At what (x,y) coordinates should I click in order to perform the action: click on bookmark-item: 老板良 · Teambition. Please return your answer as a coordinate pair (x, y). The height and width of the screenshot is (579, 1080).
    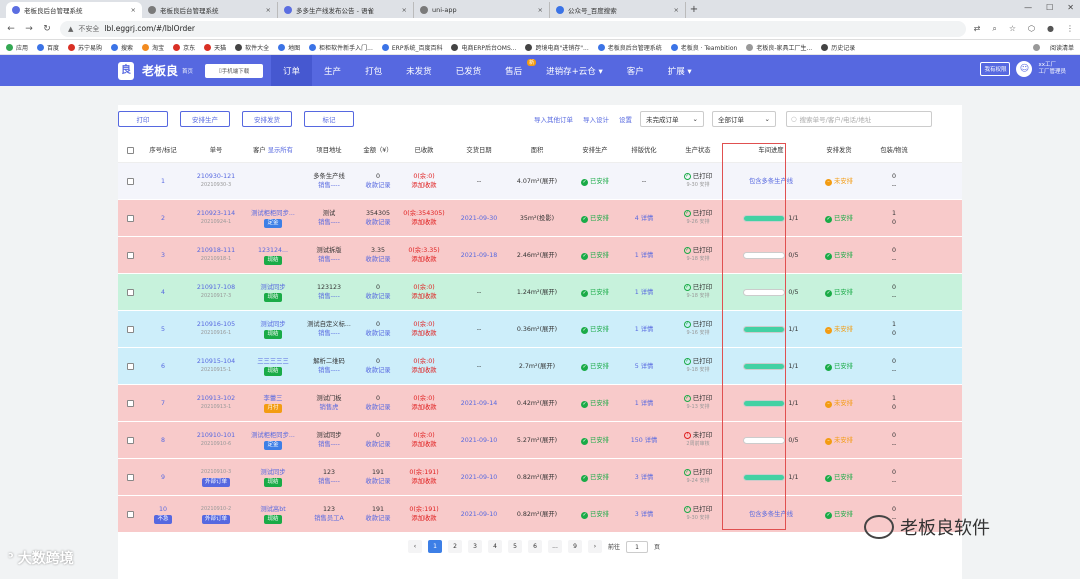
    Looking at the image, I should click on (703, 47).